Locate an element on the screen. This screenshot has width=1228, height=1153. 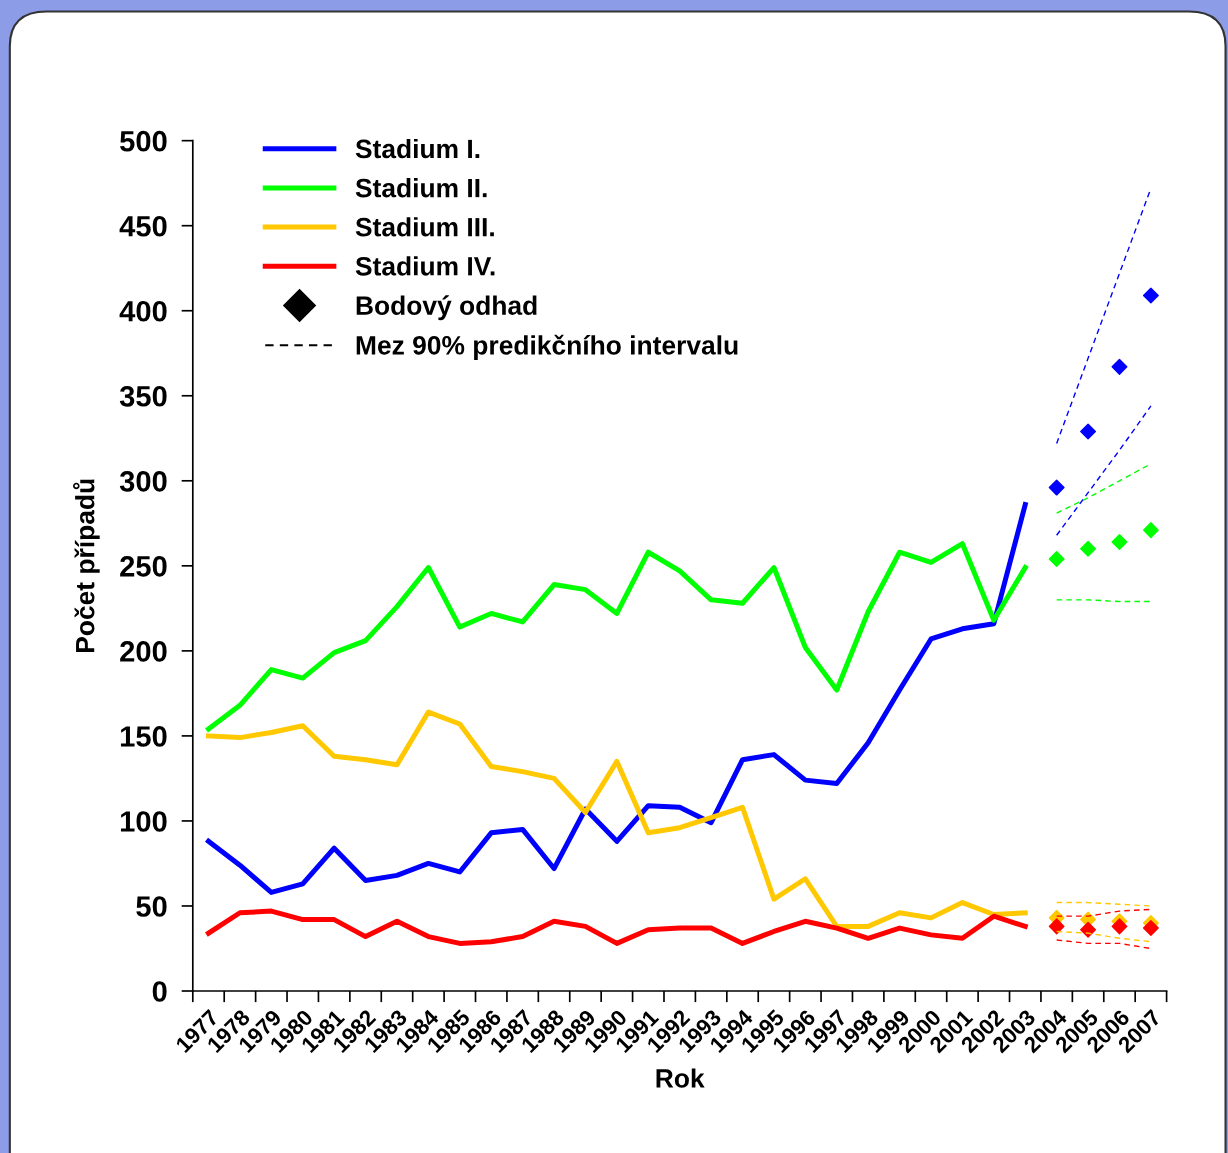
annotation: Bodový odhad is located at coordinates (446, 308).